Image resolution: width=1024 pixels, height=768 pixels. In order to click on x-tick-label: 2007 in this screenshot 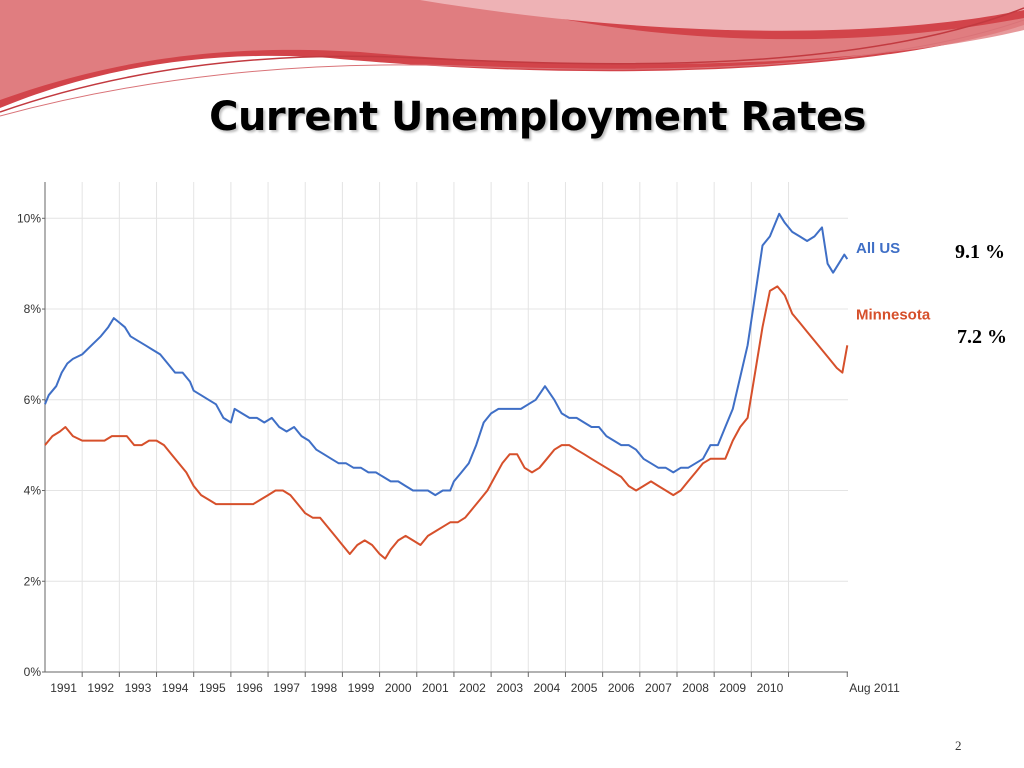, I will do `click(658, 688)`.